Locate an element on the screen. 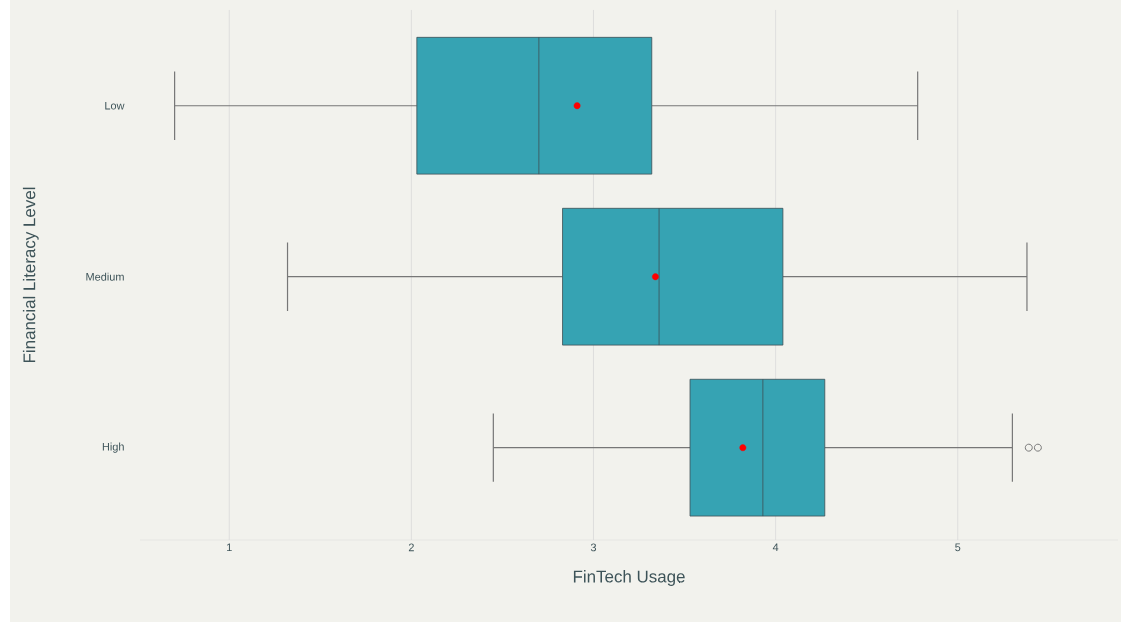 This screenshot has height=622, width=1121. y-tick-label: Medium is located at coordinates (105, 276).